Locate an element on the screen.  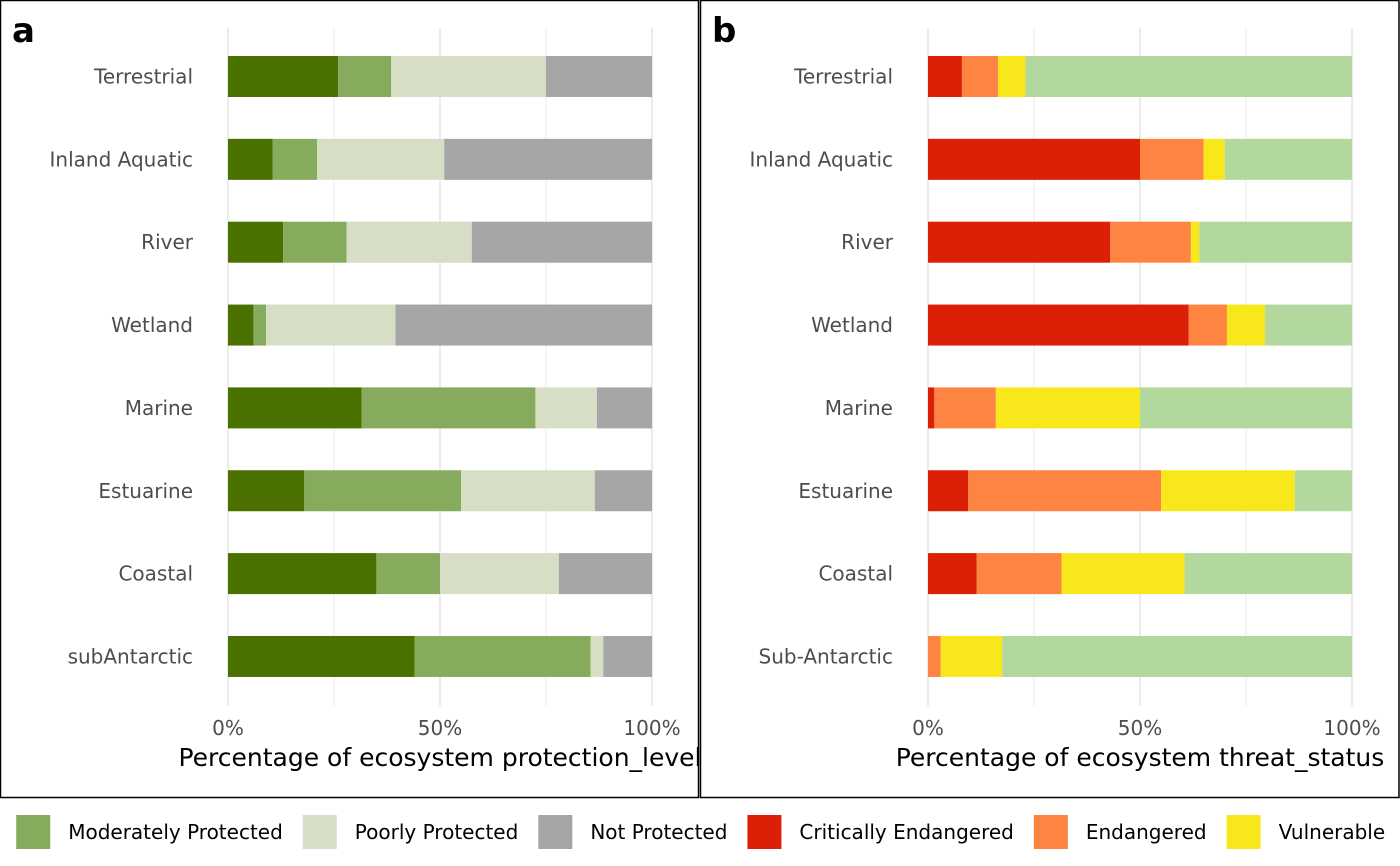
category-label: Sub-Antarctic is located at coordinates (826, 656).